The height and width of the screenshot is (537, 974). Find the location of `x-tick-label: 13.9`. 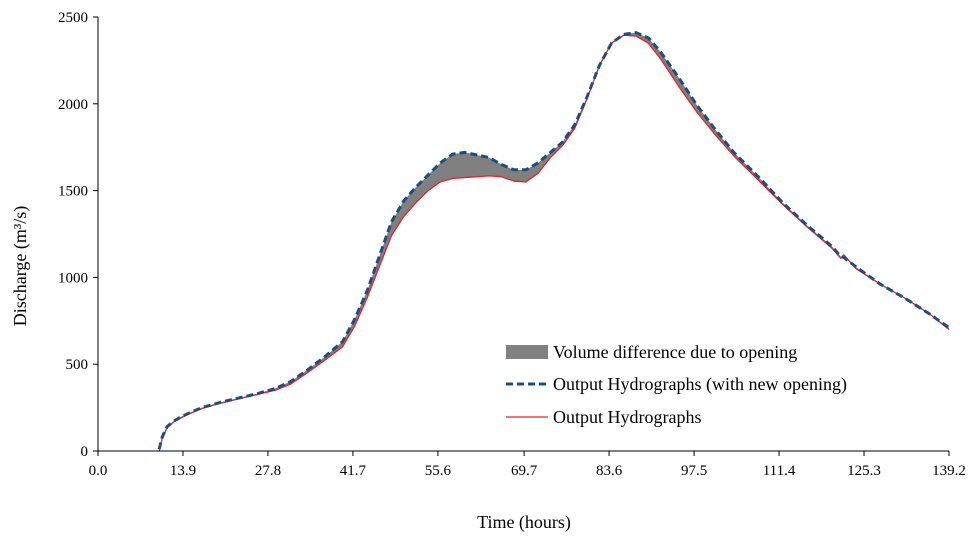

x-tick-label: 13.9 is located at coordinates (183, 471).